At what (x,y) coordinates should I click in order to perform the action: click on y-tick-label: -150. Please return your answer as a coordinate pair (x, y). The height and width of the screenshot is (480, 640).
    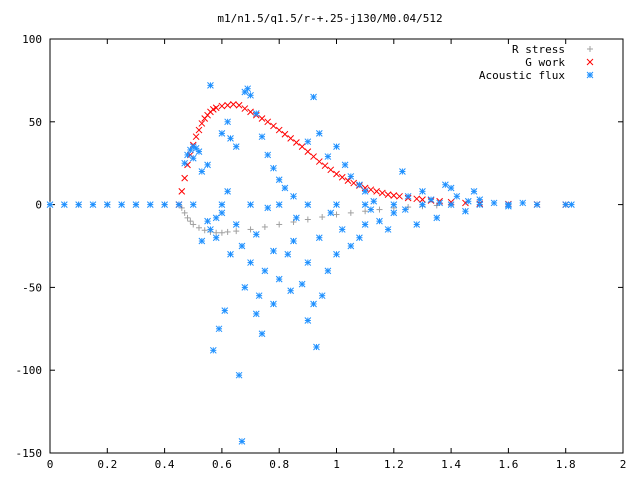
    Looking at the image, I should click on (29, 453).